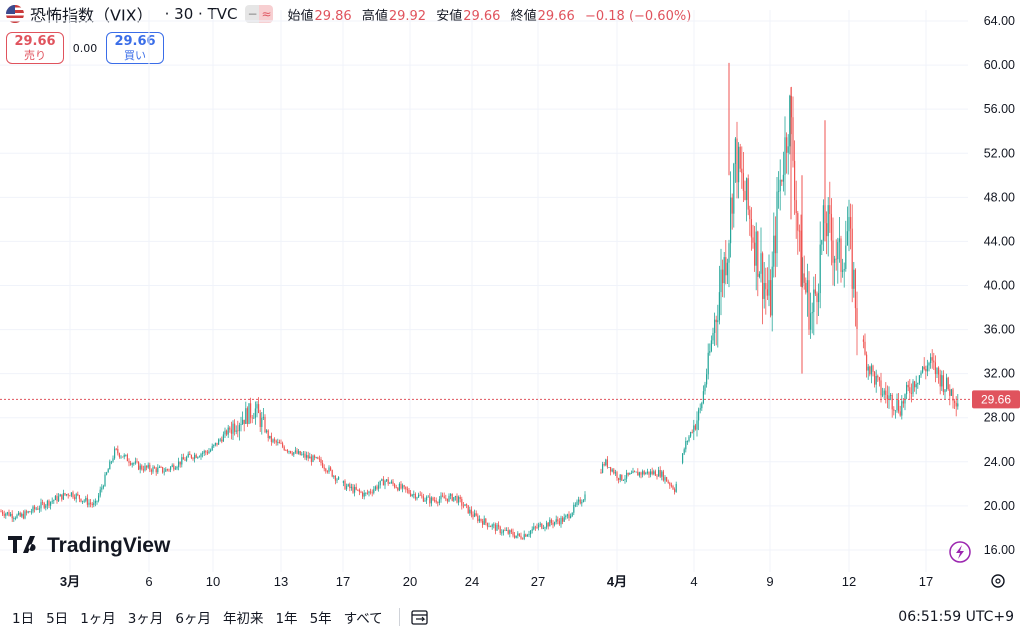 The width and height of the screenshot is (1024, 631). I want to click on approx-icon: ≈, so click(266, 14).